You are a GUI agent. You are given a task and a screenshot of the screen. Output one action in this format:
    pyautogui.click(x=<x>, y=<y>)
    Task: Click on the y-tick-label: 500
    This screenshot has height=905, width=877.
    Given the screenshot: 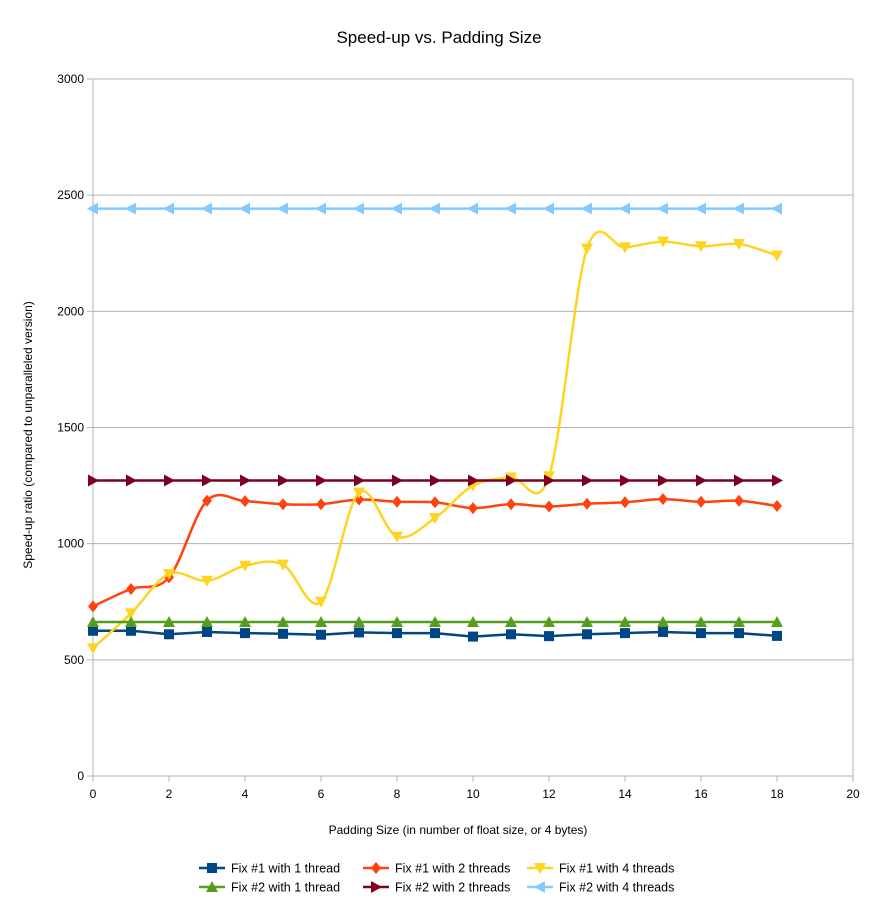 What is the action you would take?
    pyautogui.click(x=74, y=660)
    